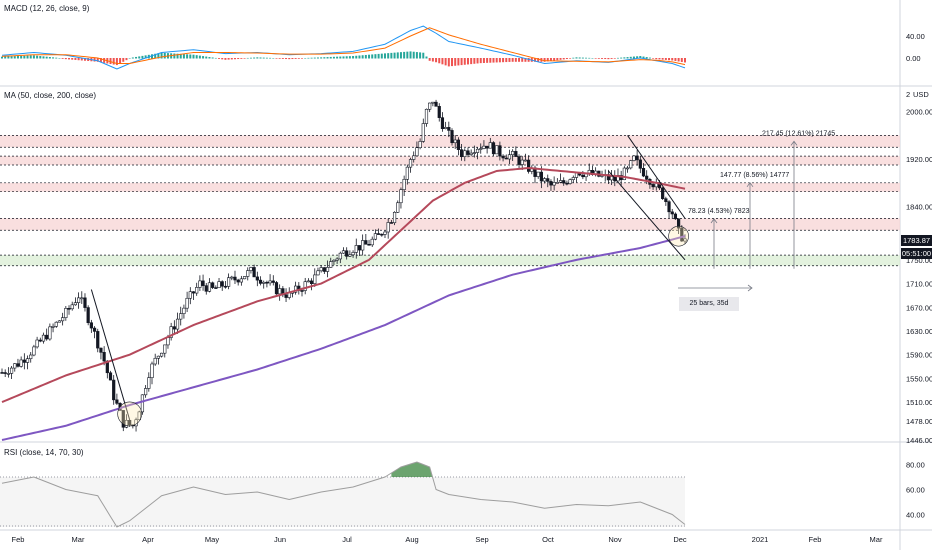 This screenshot has height=550, width=932. Describe the element at coordinates (678, 236) in the screenshot. I see `highlight-circle` at that location.